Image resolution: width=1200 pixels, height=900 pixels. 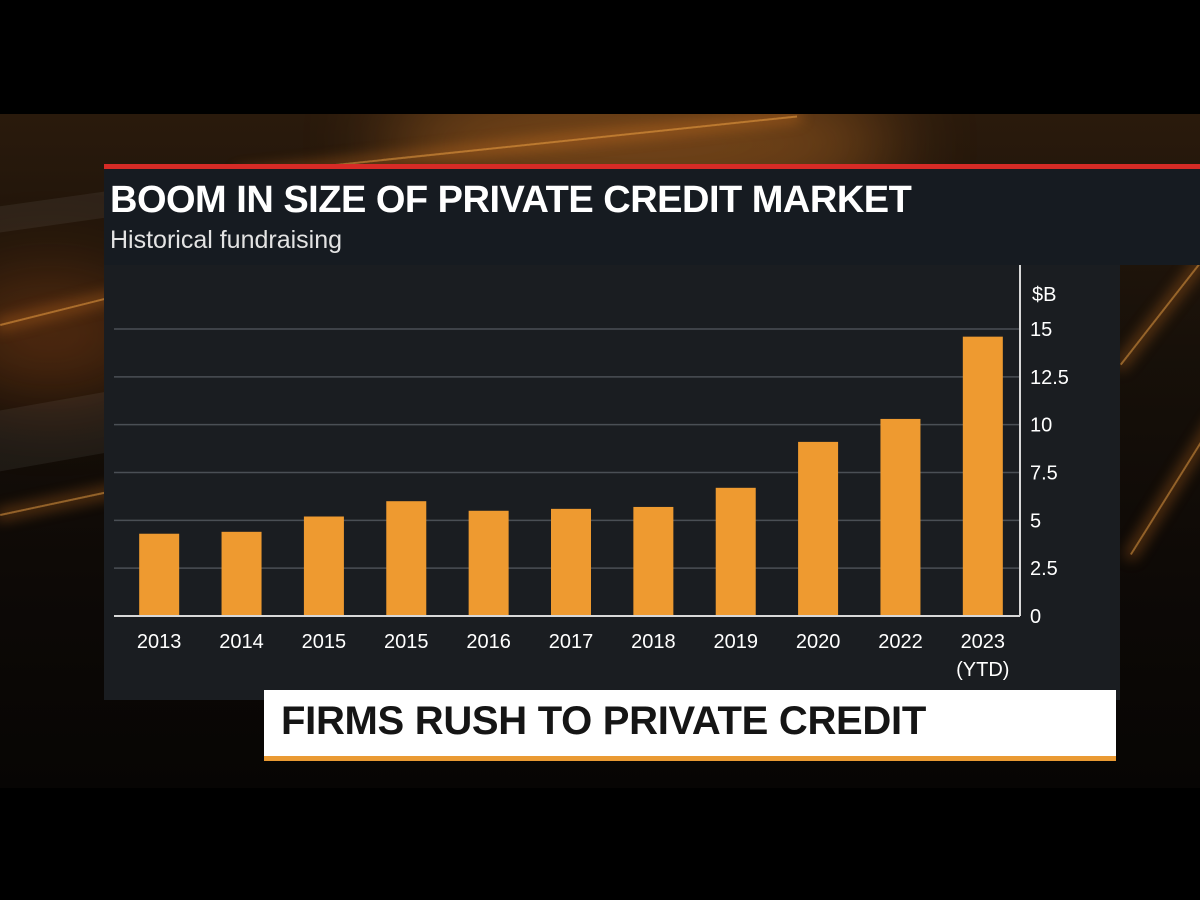 I want to click on x-tick-label: 2023, so click(x=983, y=642).